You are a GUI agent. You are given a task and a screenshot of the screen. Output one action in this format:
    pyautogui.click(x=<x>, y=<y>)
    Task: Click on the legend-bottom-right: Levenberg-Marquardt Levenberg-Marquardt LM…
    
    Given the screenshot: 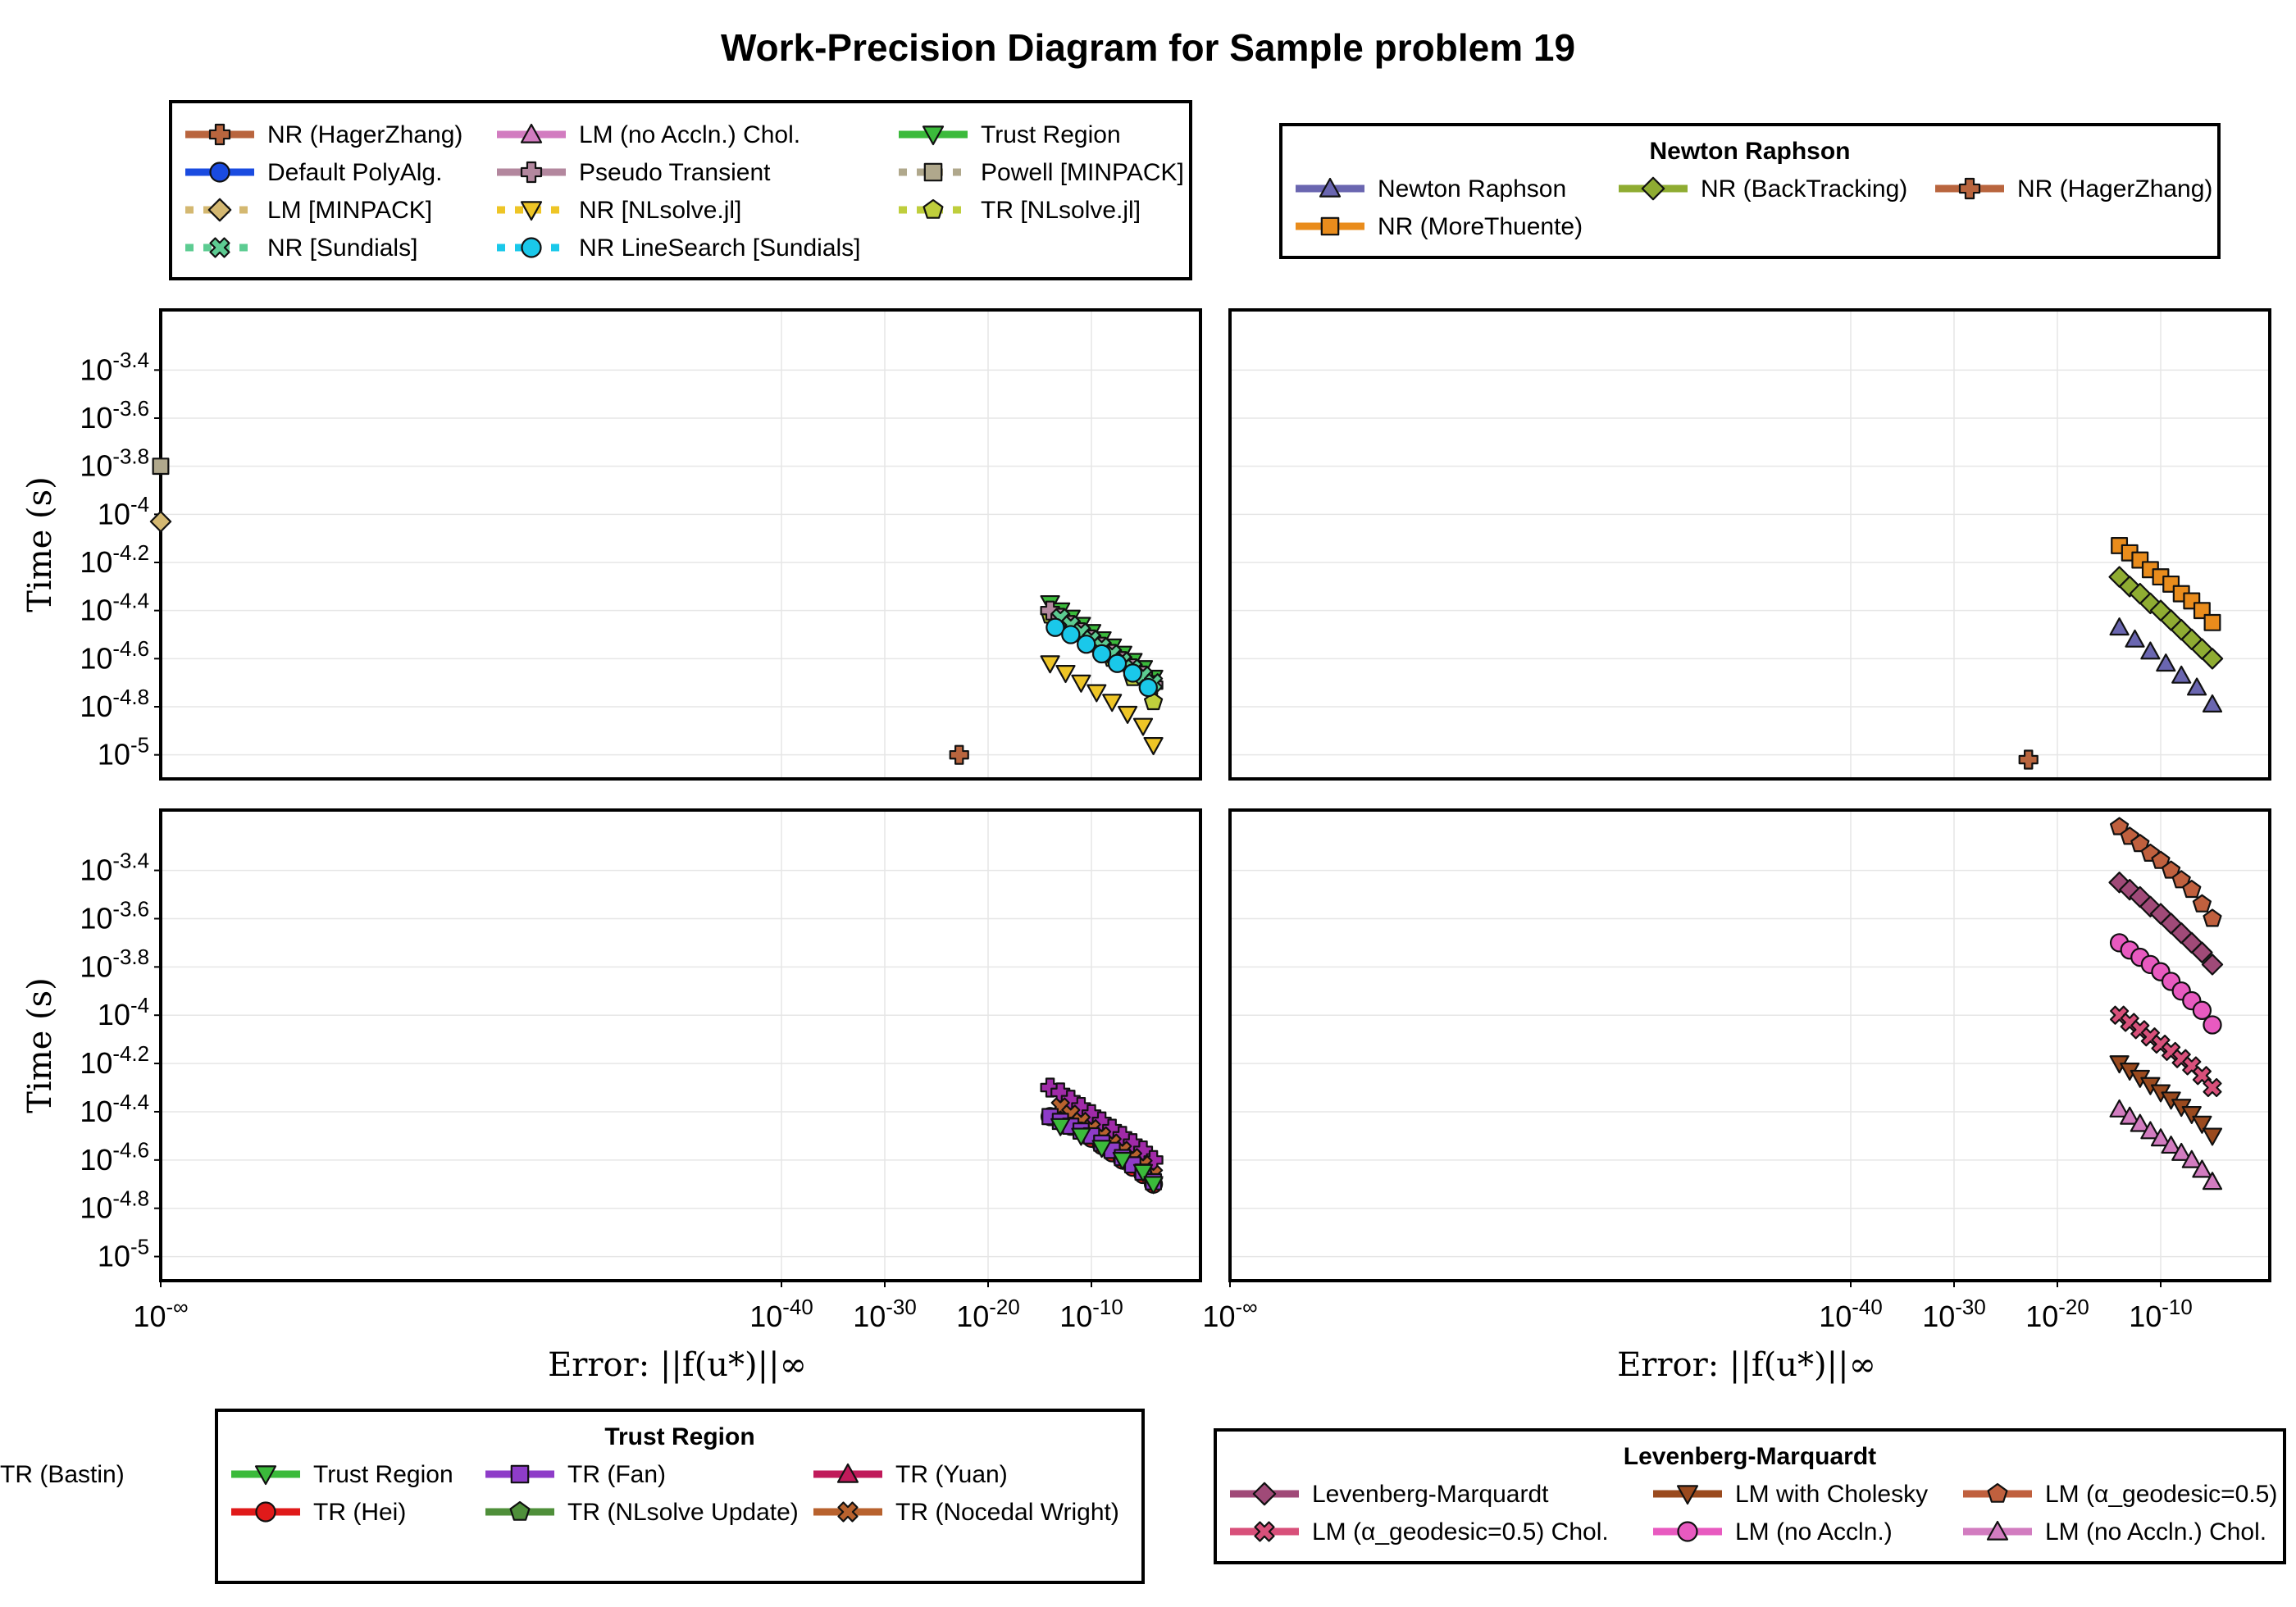 What is the action you would take?
    pyautogui.click(x=1750, y=1496)
    